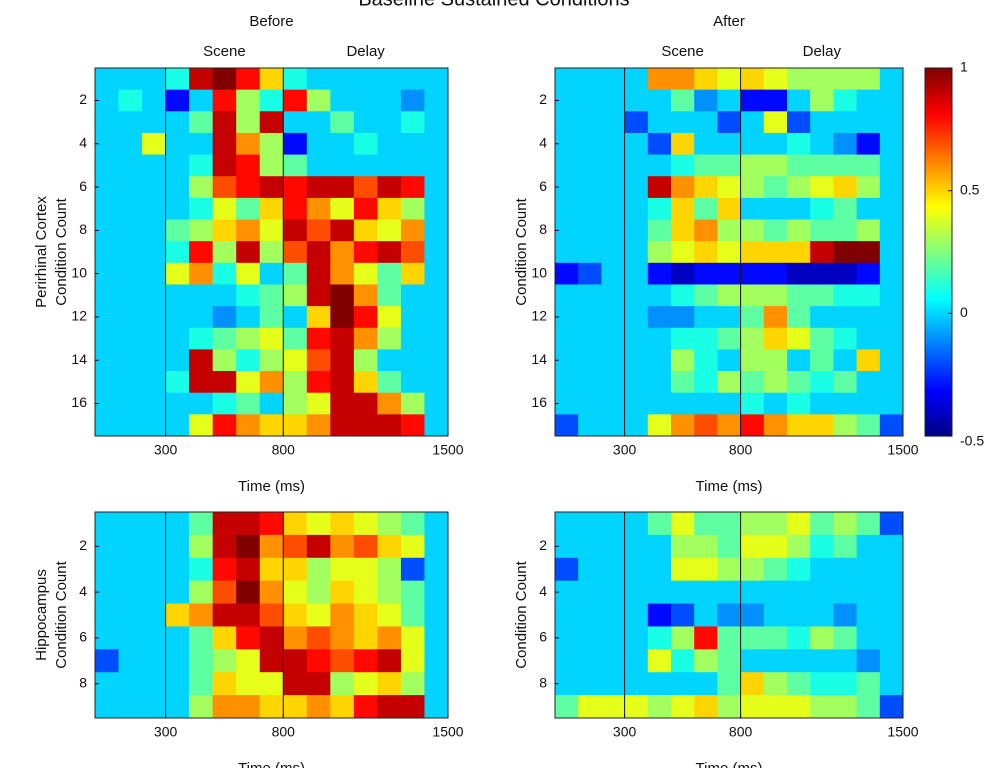  Describe the element at coordinates (83, 229) in the screenshot. I see `y-tick-label: 8` at that location.